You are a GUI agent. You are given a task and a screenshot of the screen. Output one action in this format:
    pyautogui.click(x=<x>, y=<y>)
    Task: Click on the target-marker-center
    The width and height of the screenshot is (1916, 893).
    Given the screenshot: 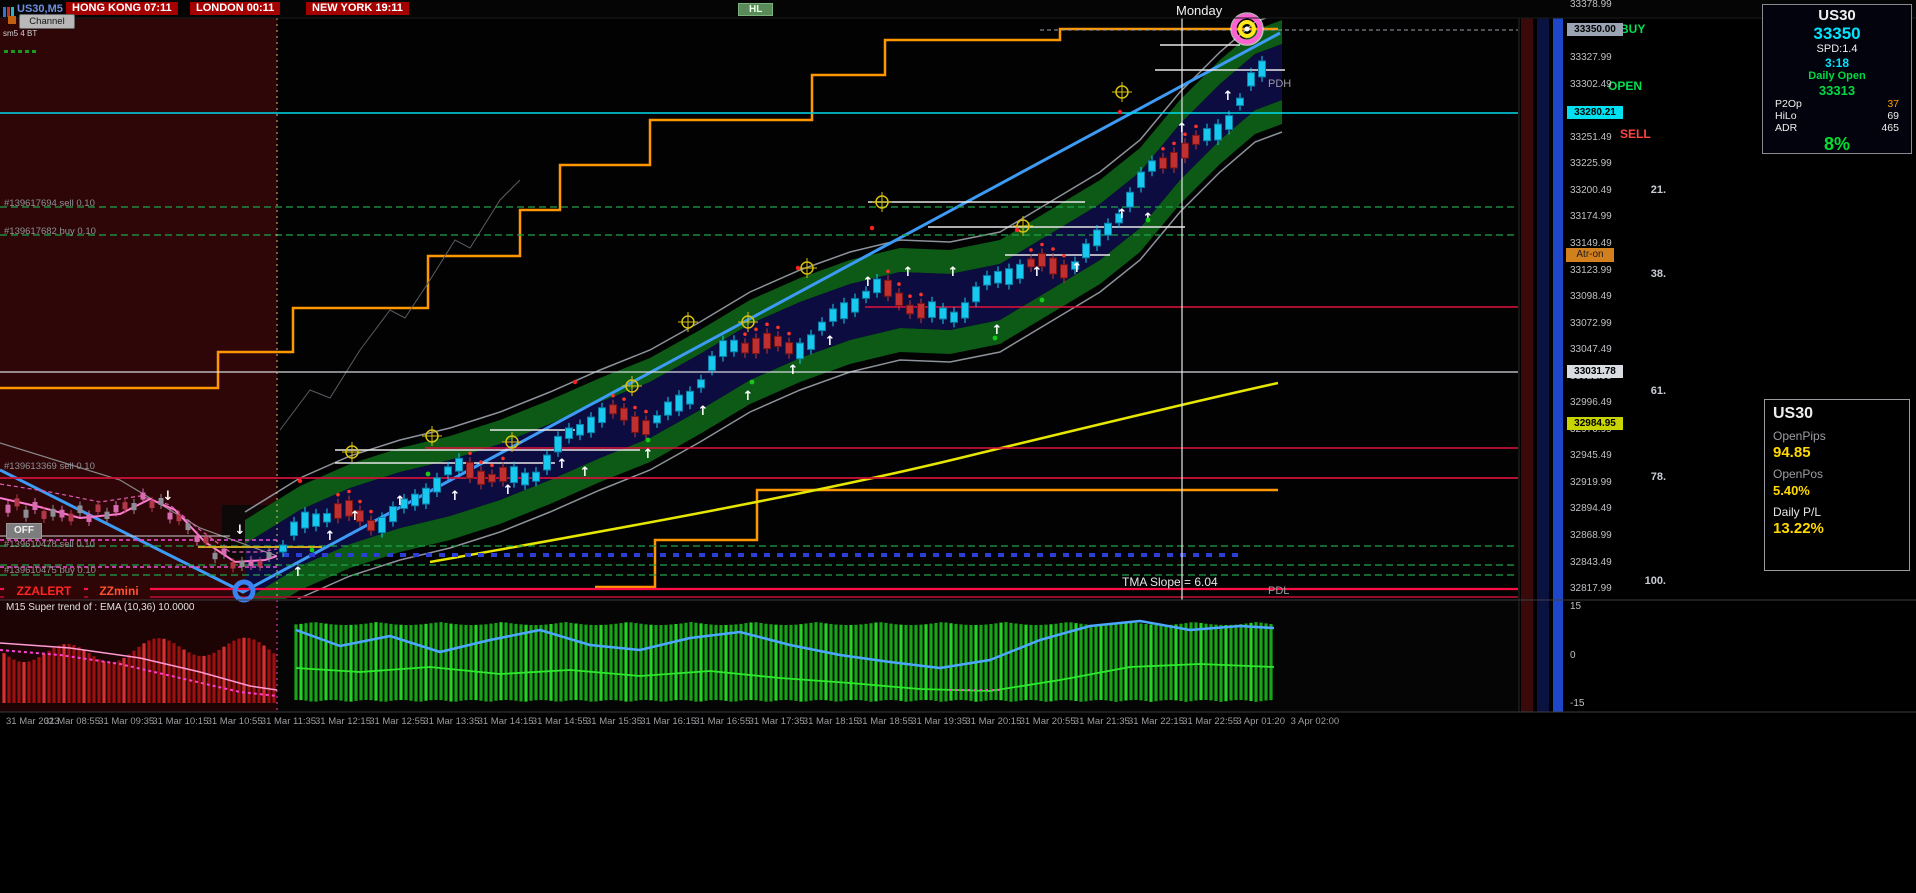 What is the action you would take?
    pyautogui.click(x=1247, y=29)
    